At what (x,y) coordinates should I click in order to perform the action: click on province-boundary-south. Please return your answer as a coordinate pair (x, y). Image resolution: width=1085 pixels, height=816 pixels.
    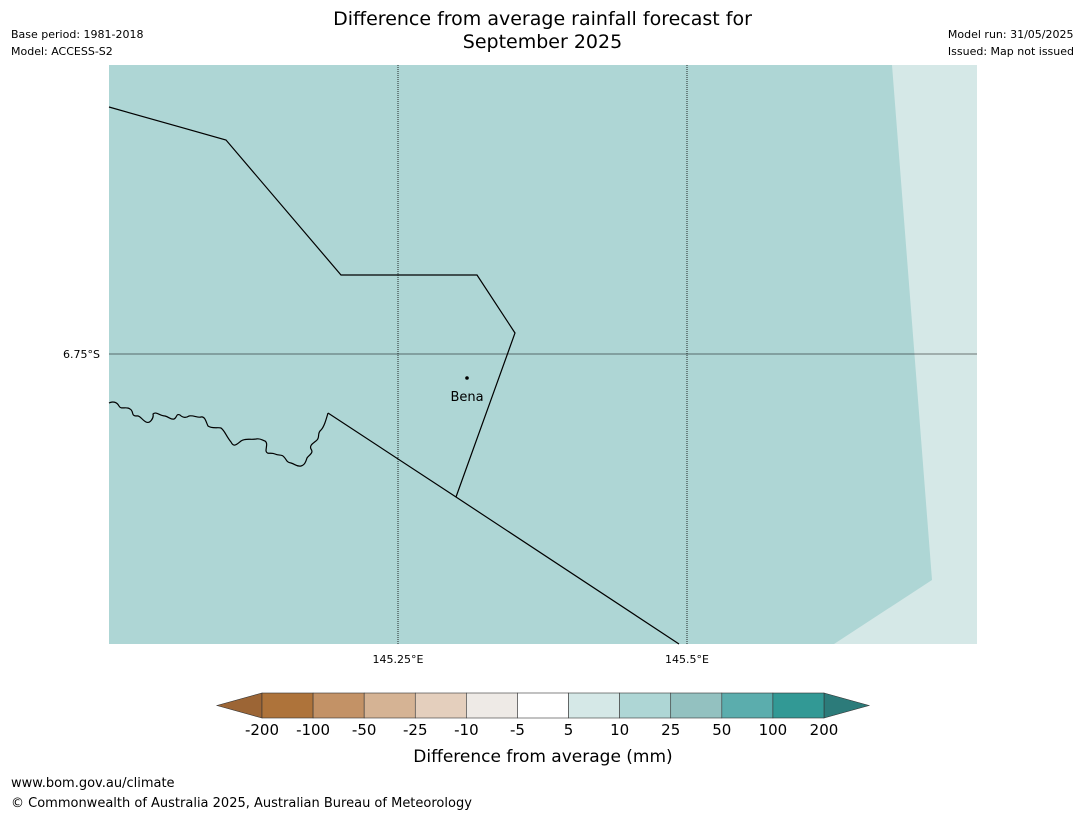
    Looking at the image, I should click on (503, 528).